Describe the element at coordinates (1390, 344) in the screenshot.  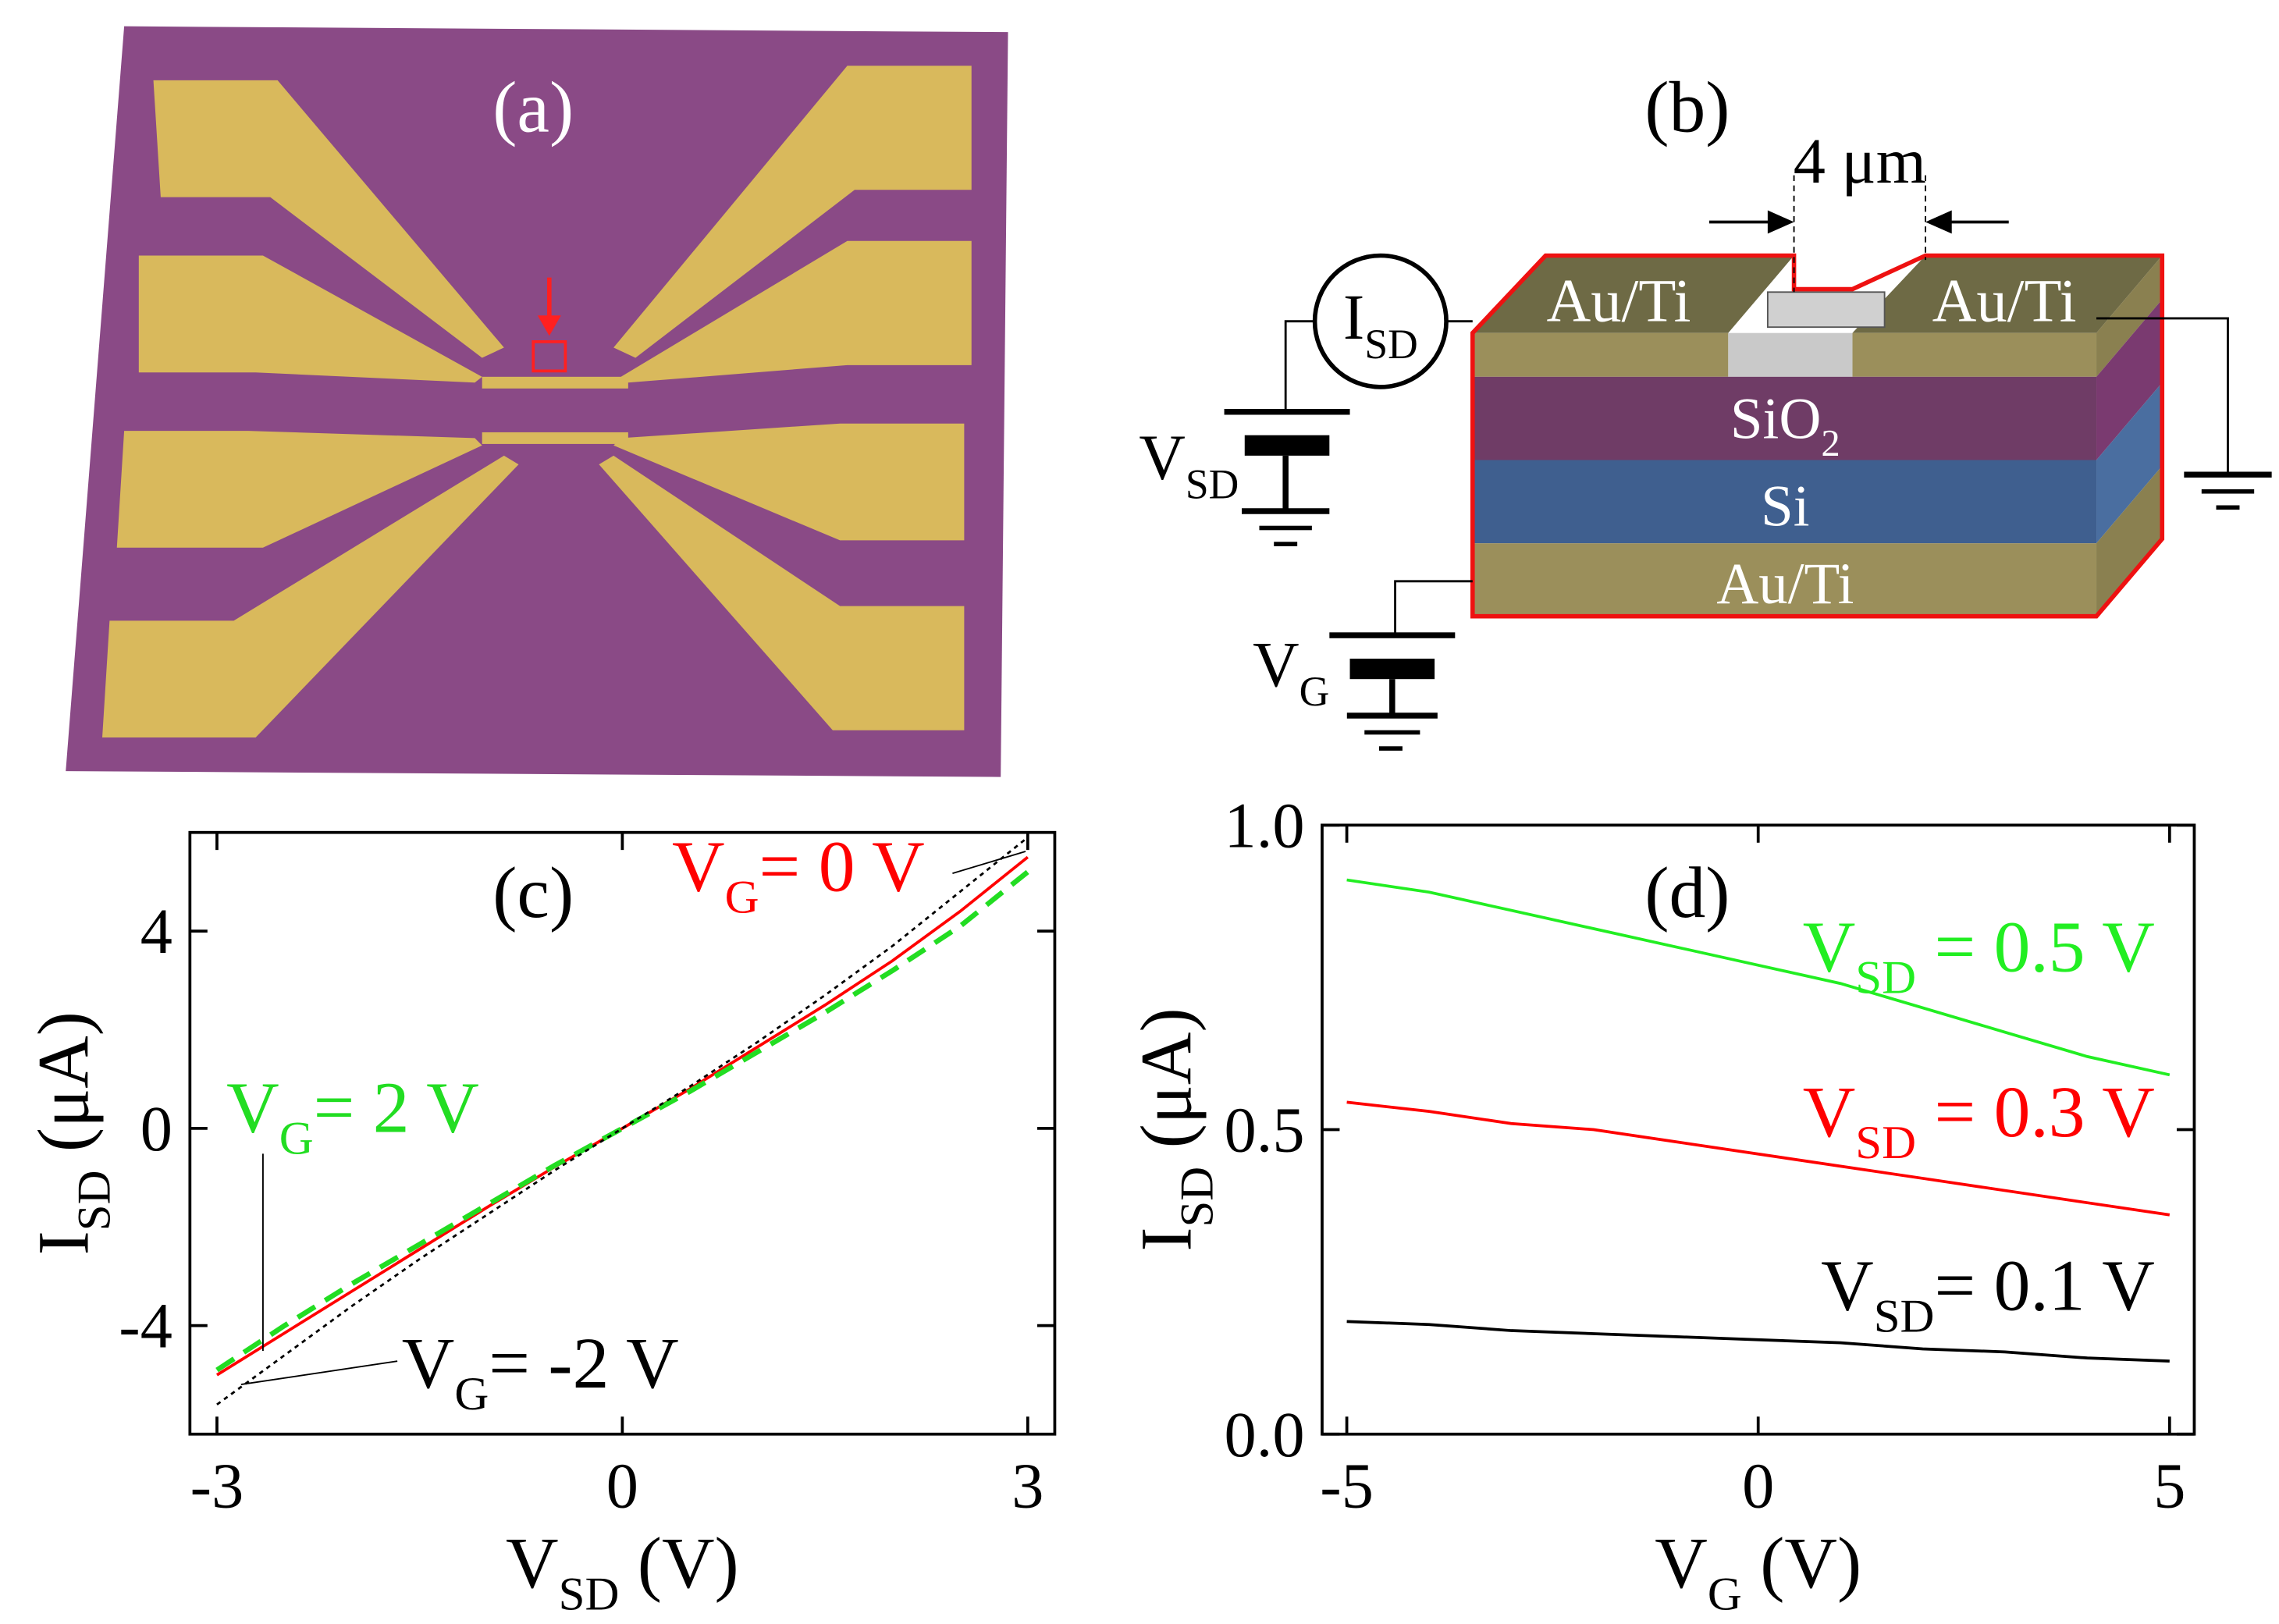
I see `meter-label-part: SD` at that location.